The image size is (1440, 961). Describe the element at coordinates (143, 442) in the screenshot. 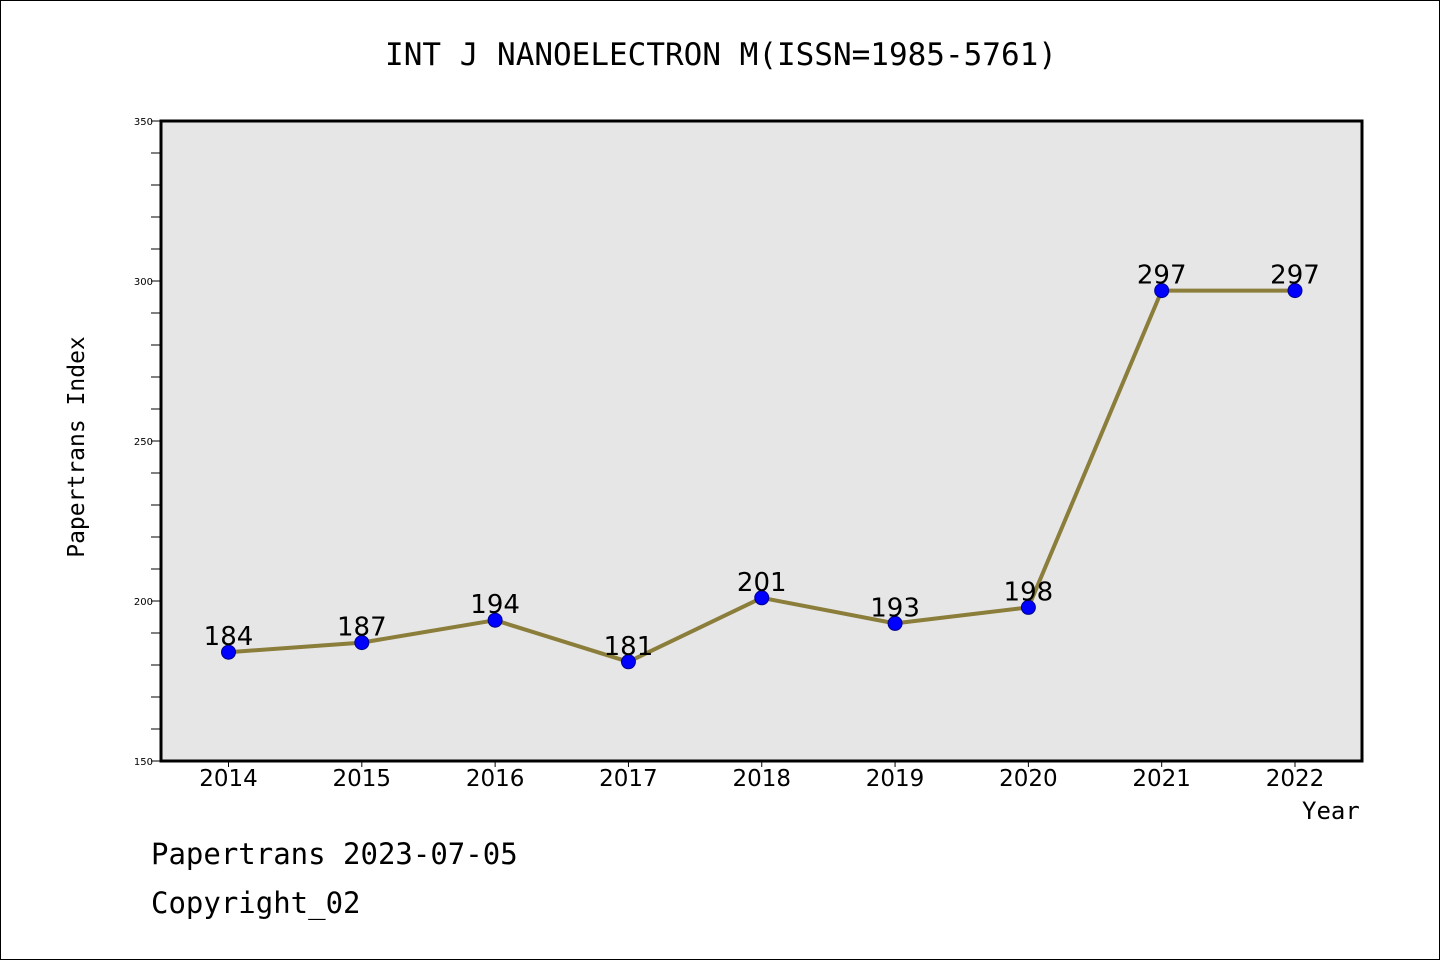

I see `y-tick-label: 250` at that location.